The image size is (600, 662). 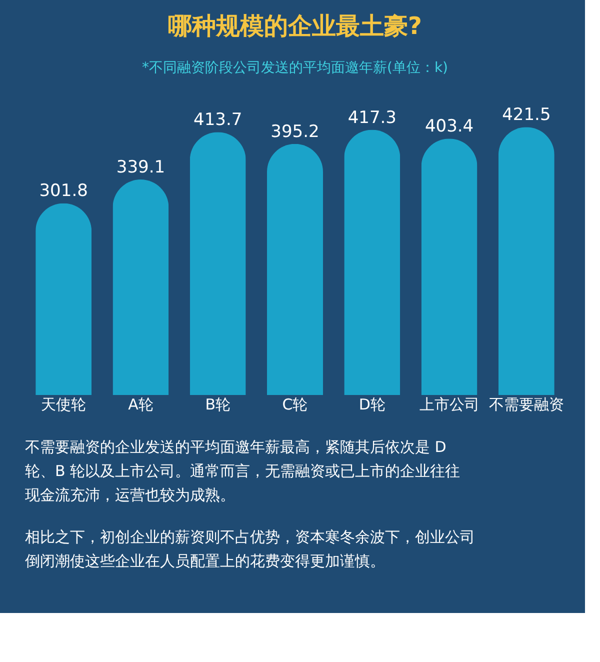 I want to click on x-tick-label: 天使轮, so click(x=63, y=405).